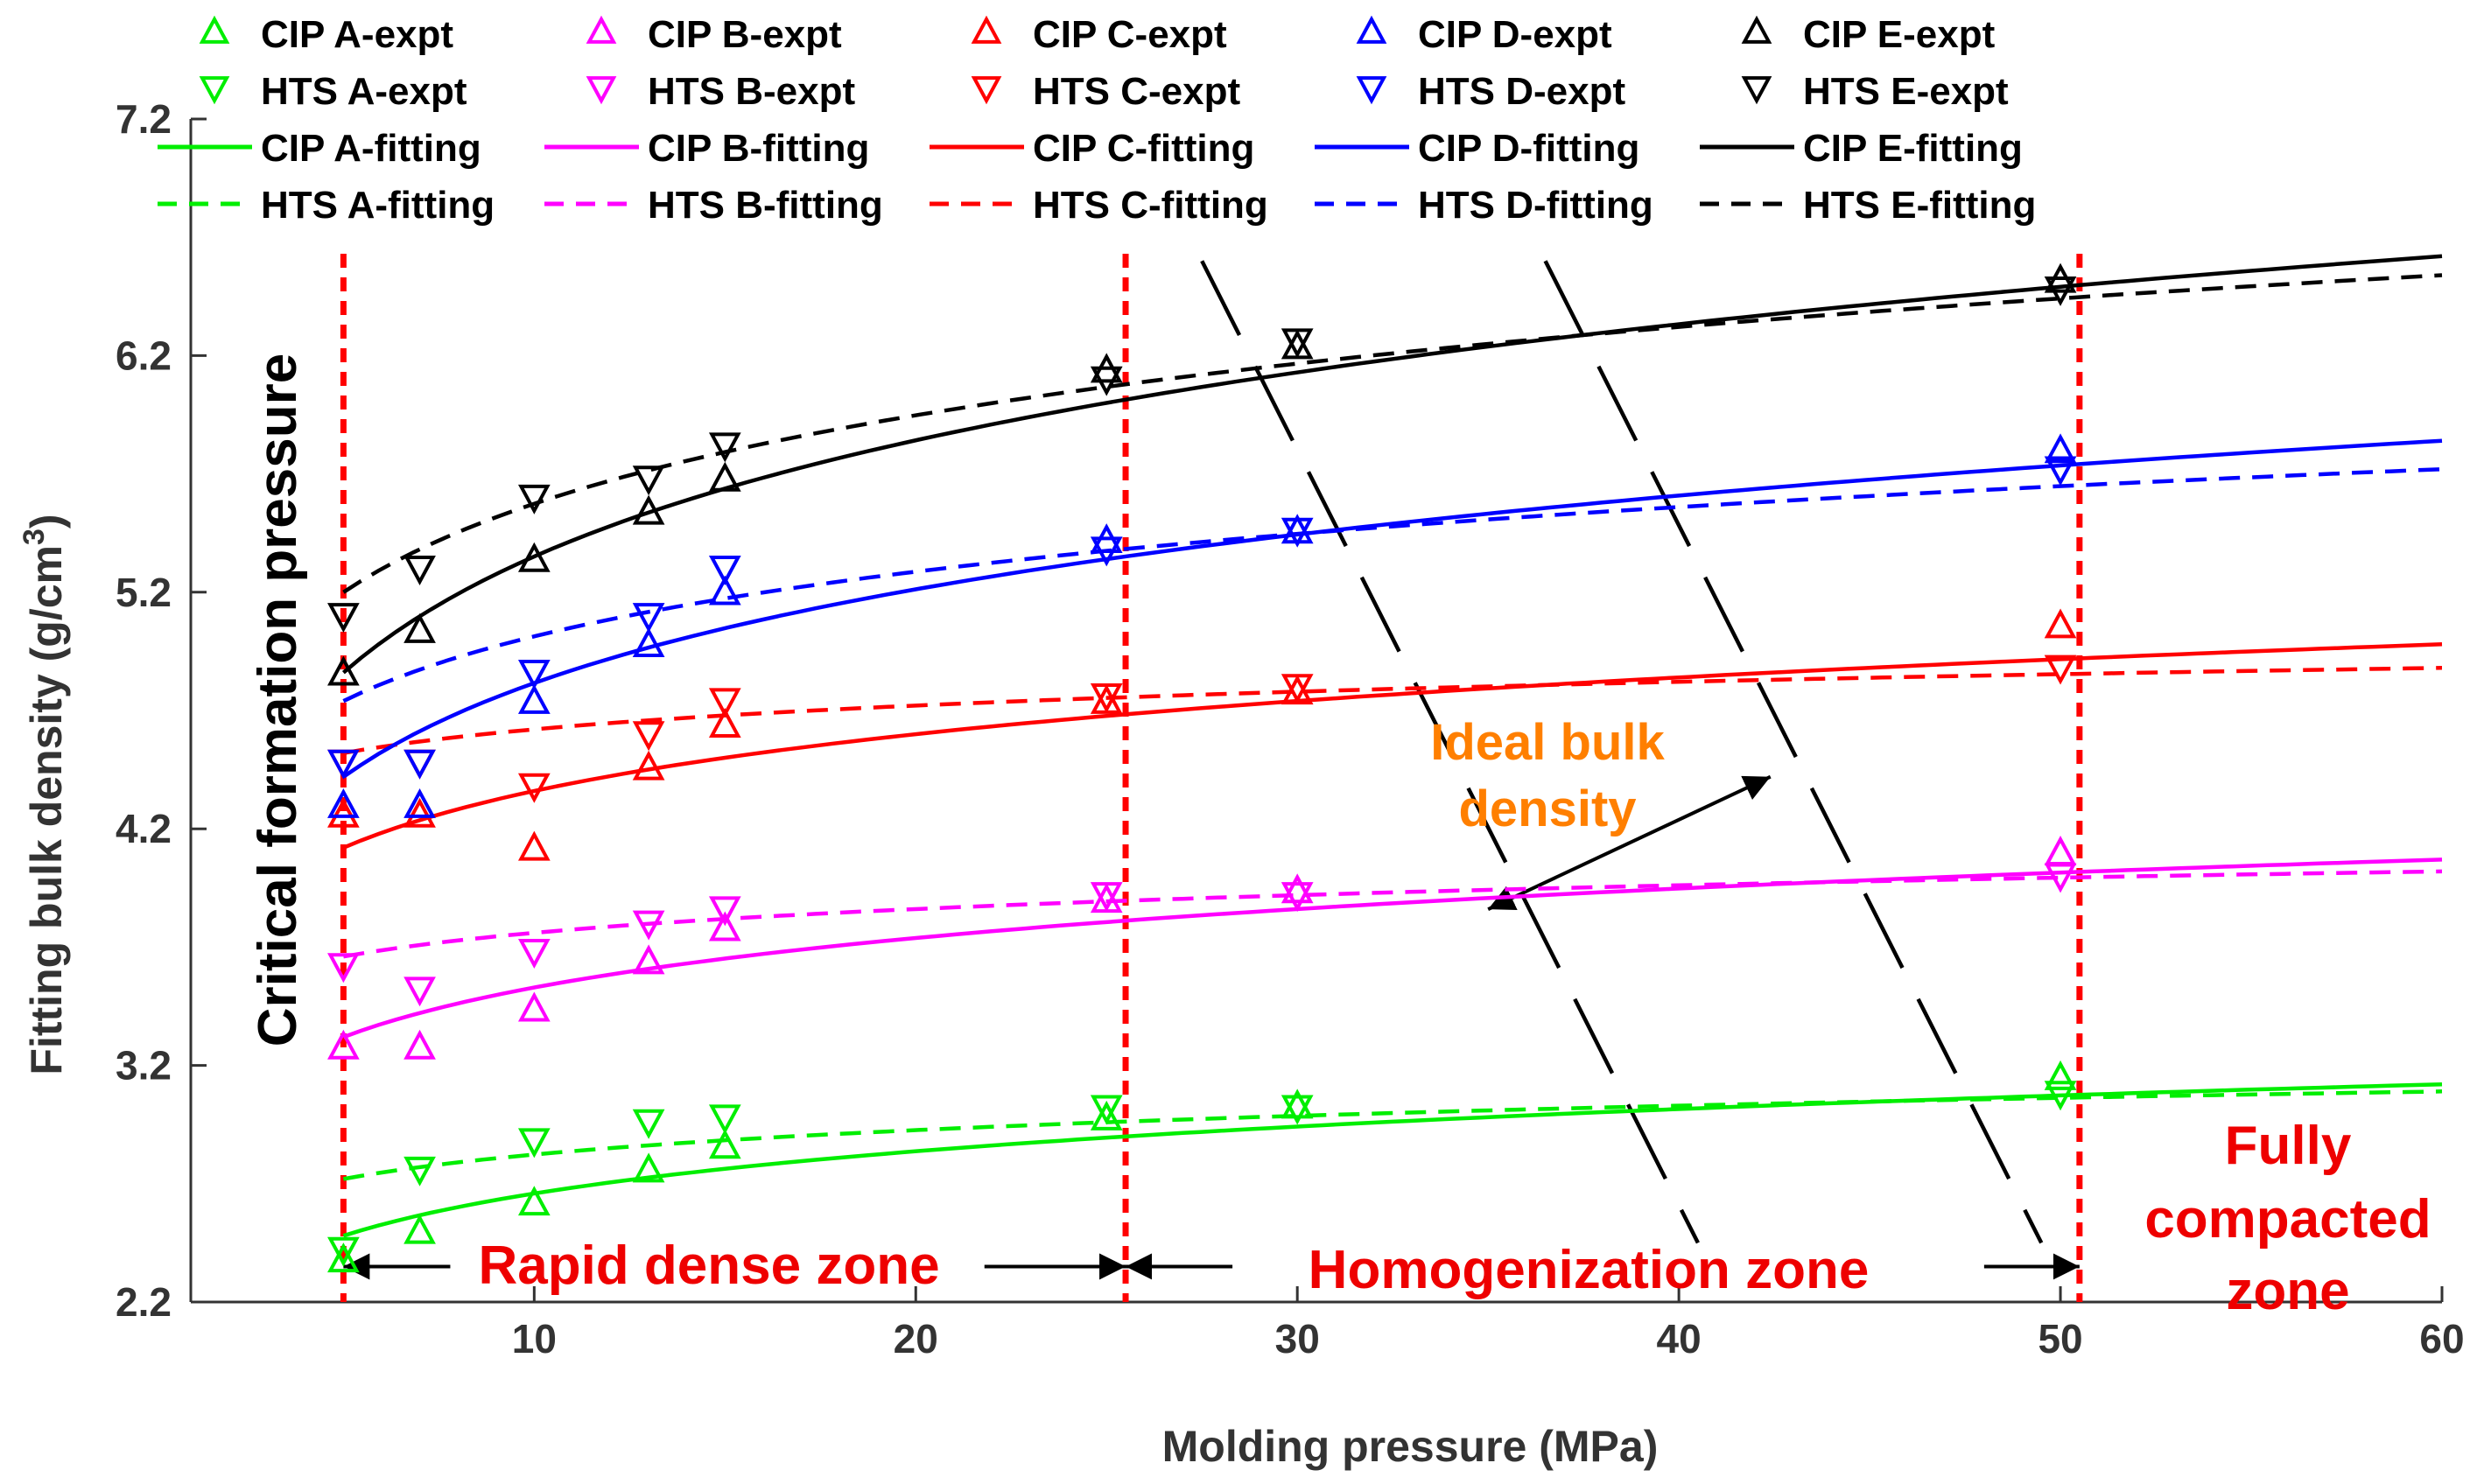 The image size is (2484, 1484). What do you see at coordinates (1756, 90) in the screenshot?
I see `legend-hts-expt-marker-e` at bounding box center [1756, 90].